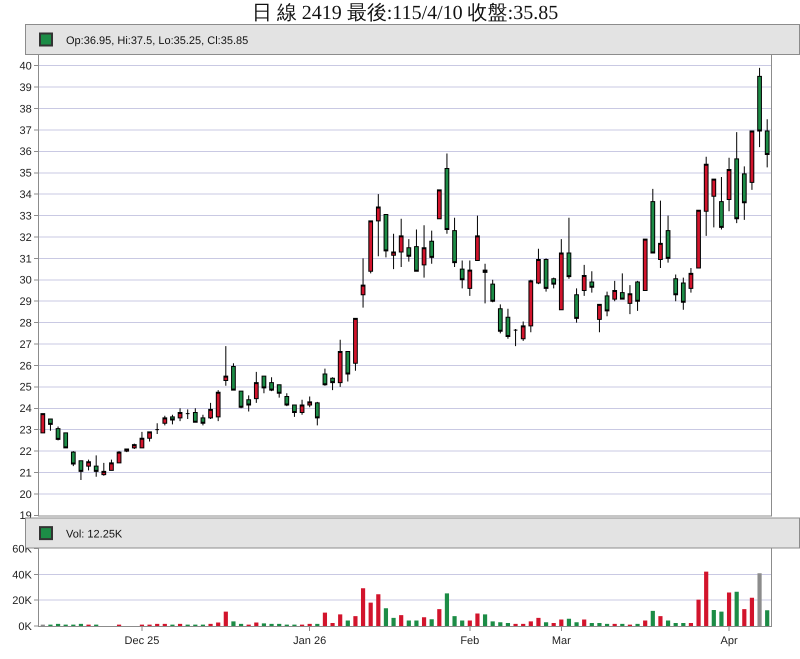 The image size is (800, 659). Describe the element at coordinates (26, 130) in the screenshot. I see `y-tick-label: 37` at that location.